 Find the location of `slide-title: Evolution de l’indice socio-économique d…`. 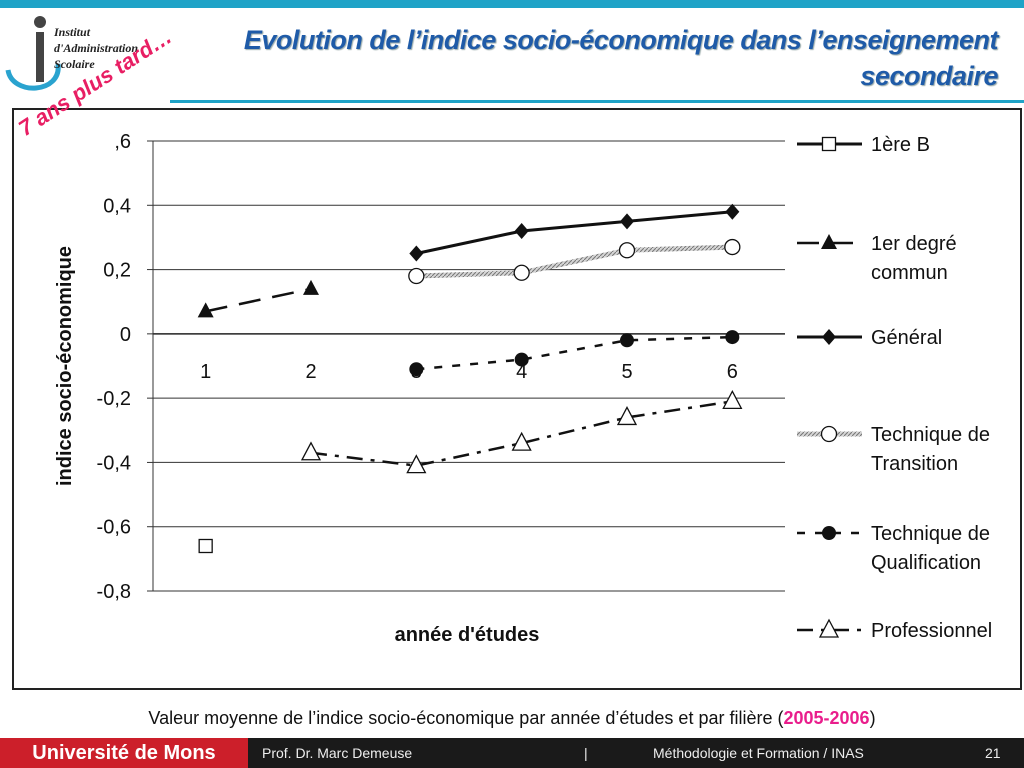

slide-title: Evolution de l’indice socio-économique d… is located at coordinates (621, 58).